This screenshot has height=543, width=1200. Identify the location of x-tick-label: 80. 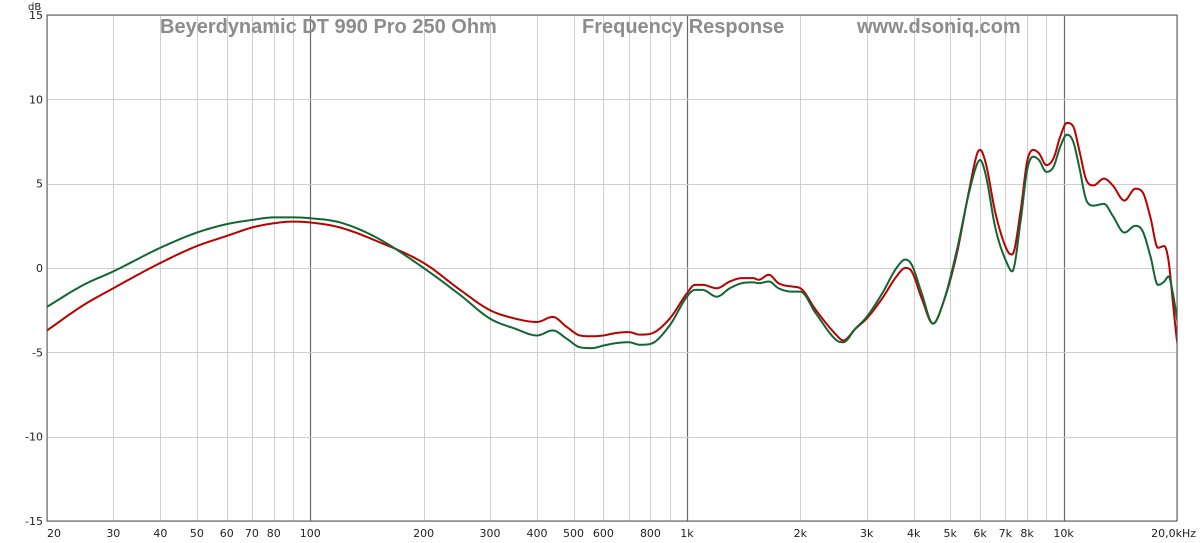
(274, 533).